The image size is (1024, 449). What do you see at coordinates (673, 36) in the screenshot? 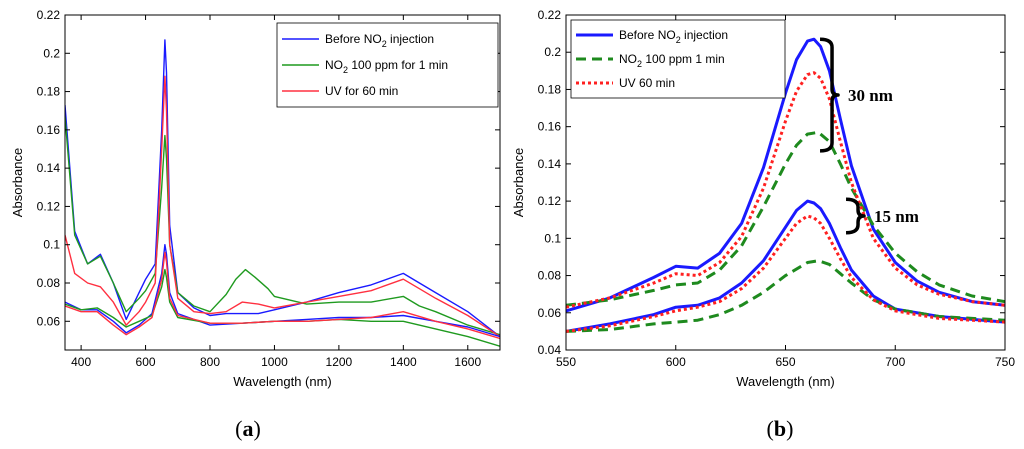
I see `legend-label-b-0: Before NO2 injection` at bounding box center [673, 36].